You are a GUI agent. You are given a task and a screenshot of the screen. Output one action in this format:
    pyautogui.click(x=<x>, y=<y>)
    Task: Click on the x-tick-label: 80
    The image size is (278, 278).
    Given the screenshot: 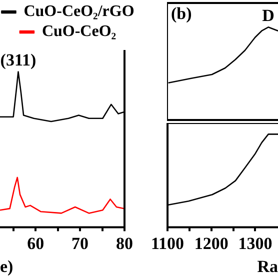 What is the action you would take?
    pyautogui.click(x=124, y=243)
    